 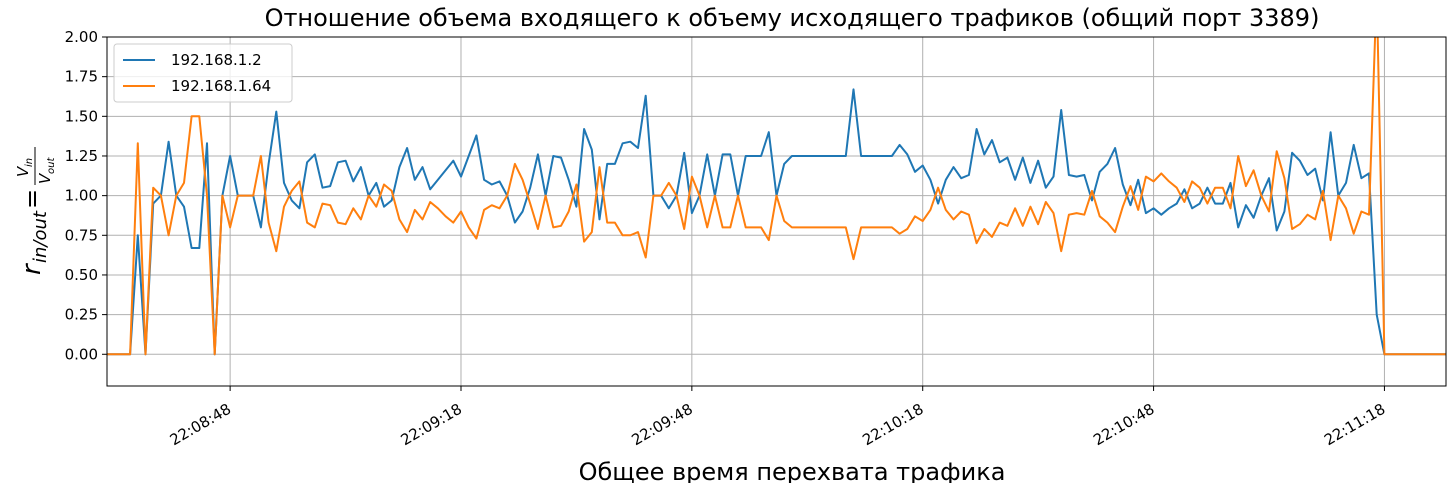 What do you see at coordinates (431, 424) in the screenshot?
I see `x-tick-label: 22:09:18` at bounding box center [431, 424].